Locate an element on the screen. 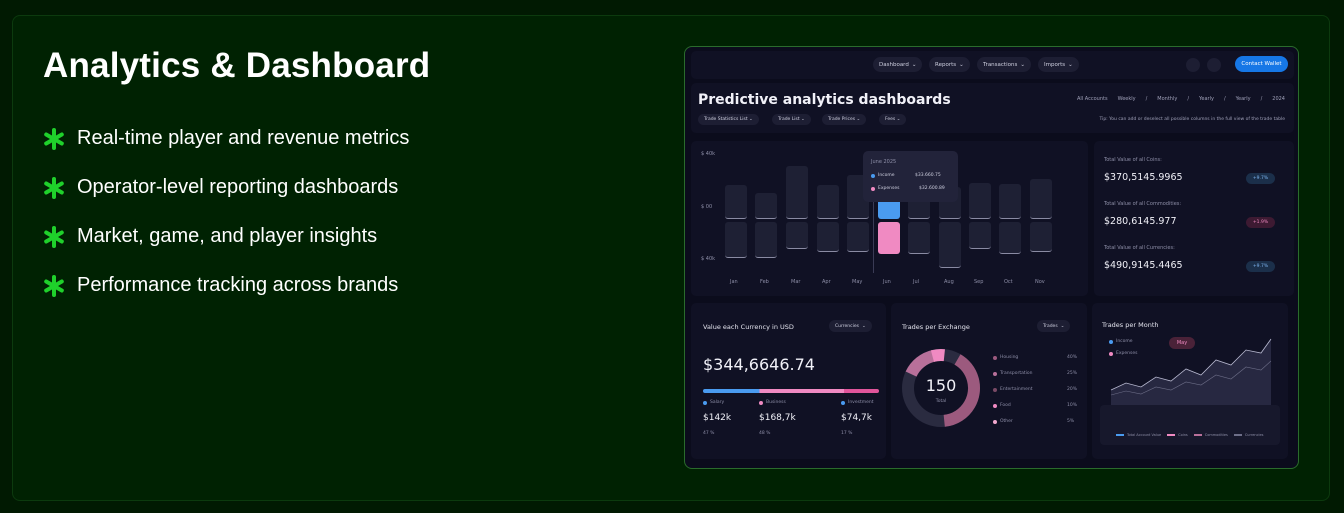 The image size is (1344, 513). hover-line is located at coordinates (873, 214).